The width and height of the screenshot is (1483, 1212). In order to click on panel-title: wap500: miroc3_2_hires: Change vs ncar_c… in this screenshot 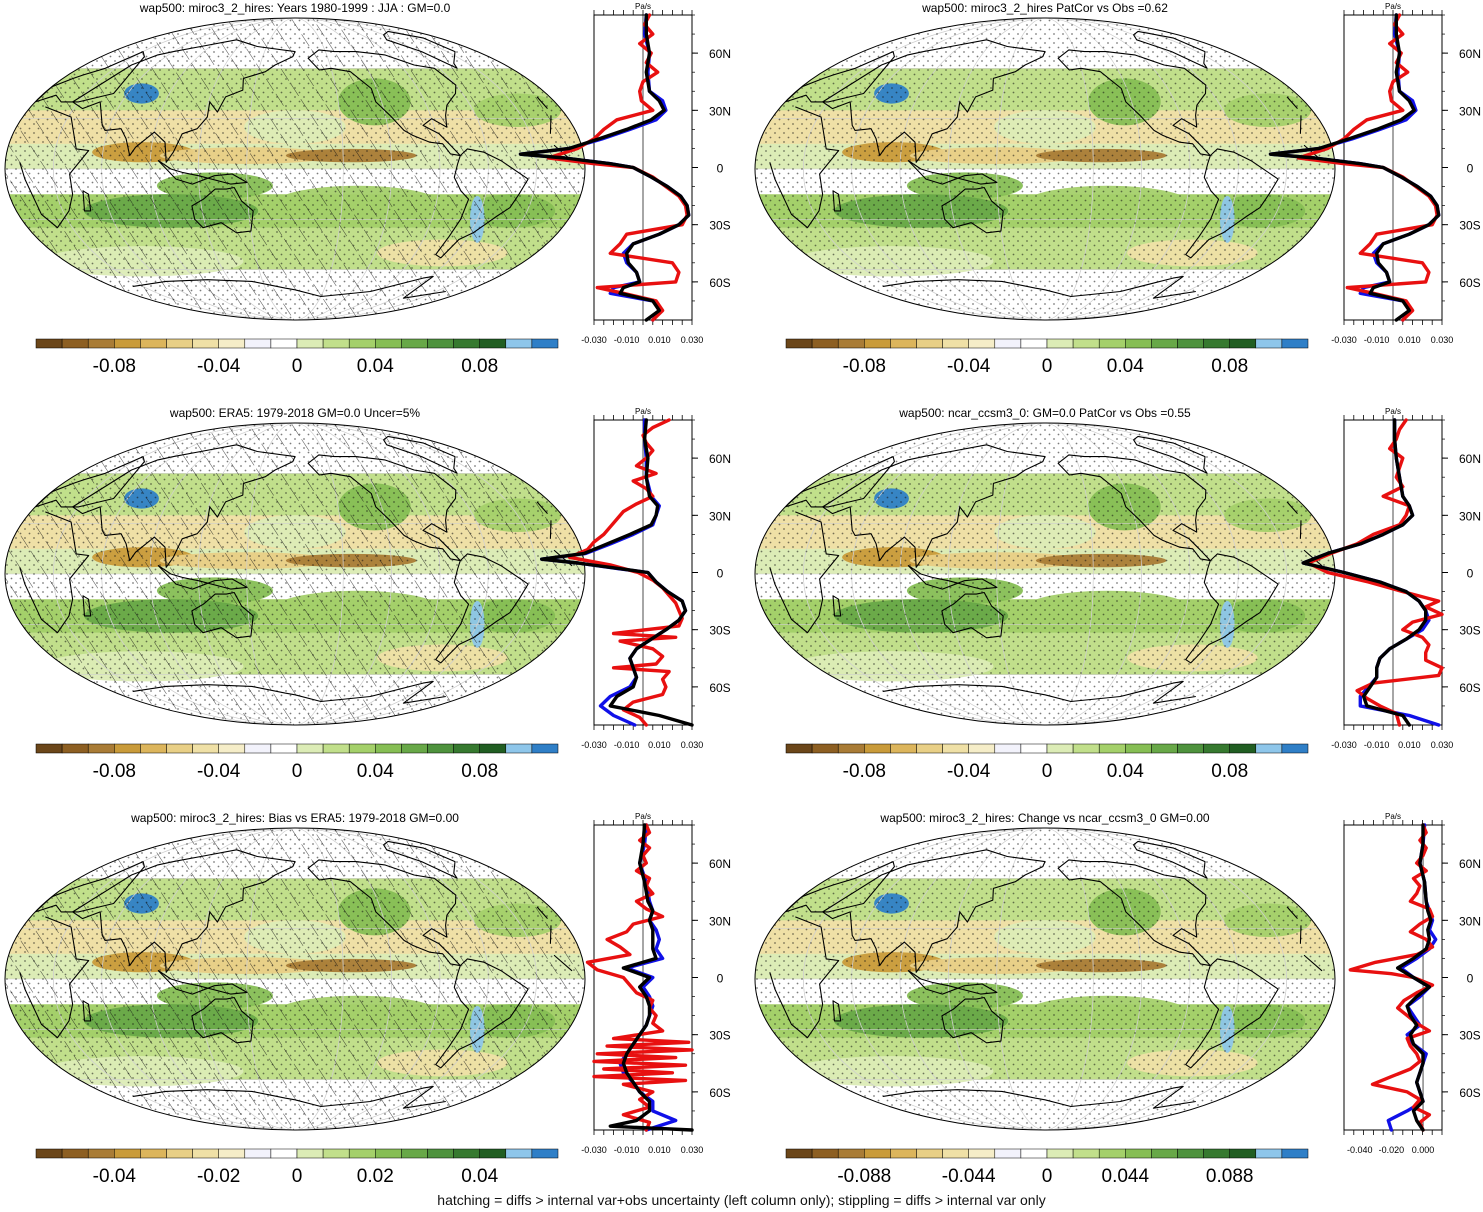, I will do `click(1044, 818)`.